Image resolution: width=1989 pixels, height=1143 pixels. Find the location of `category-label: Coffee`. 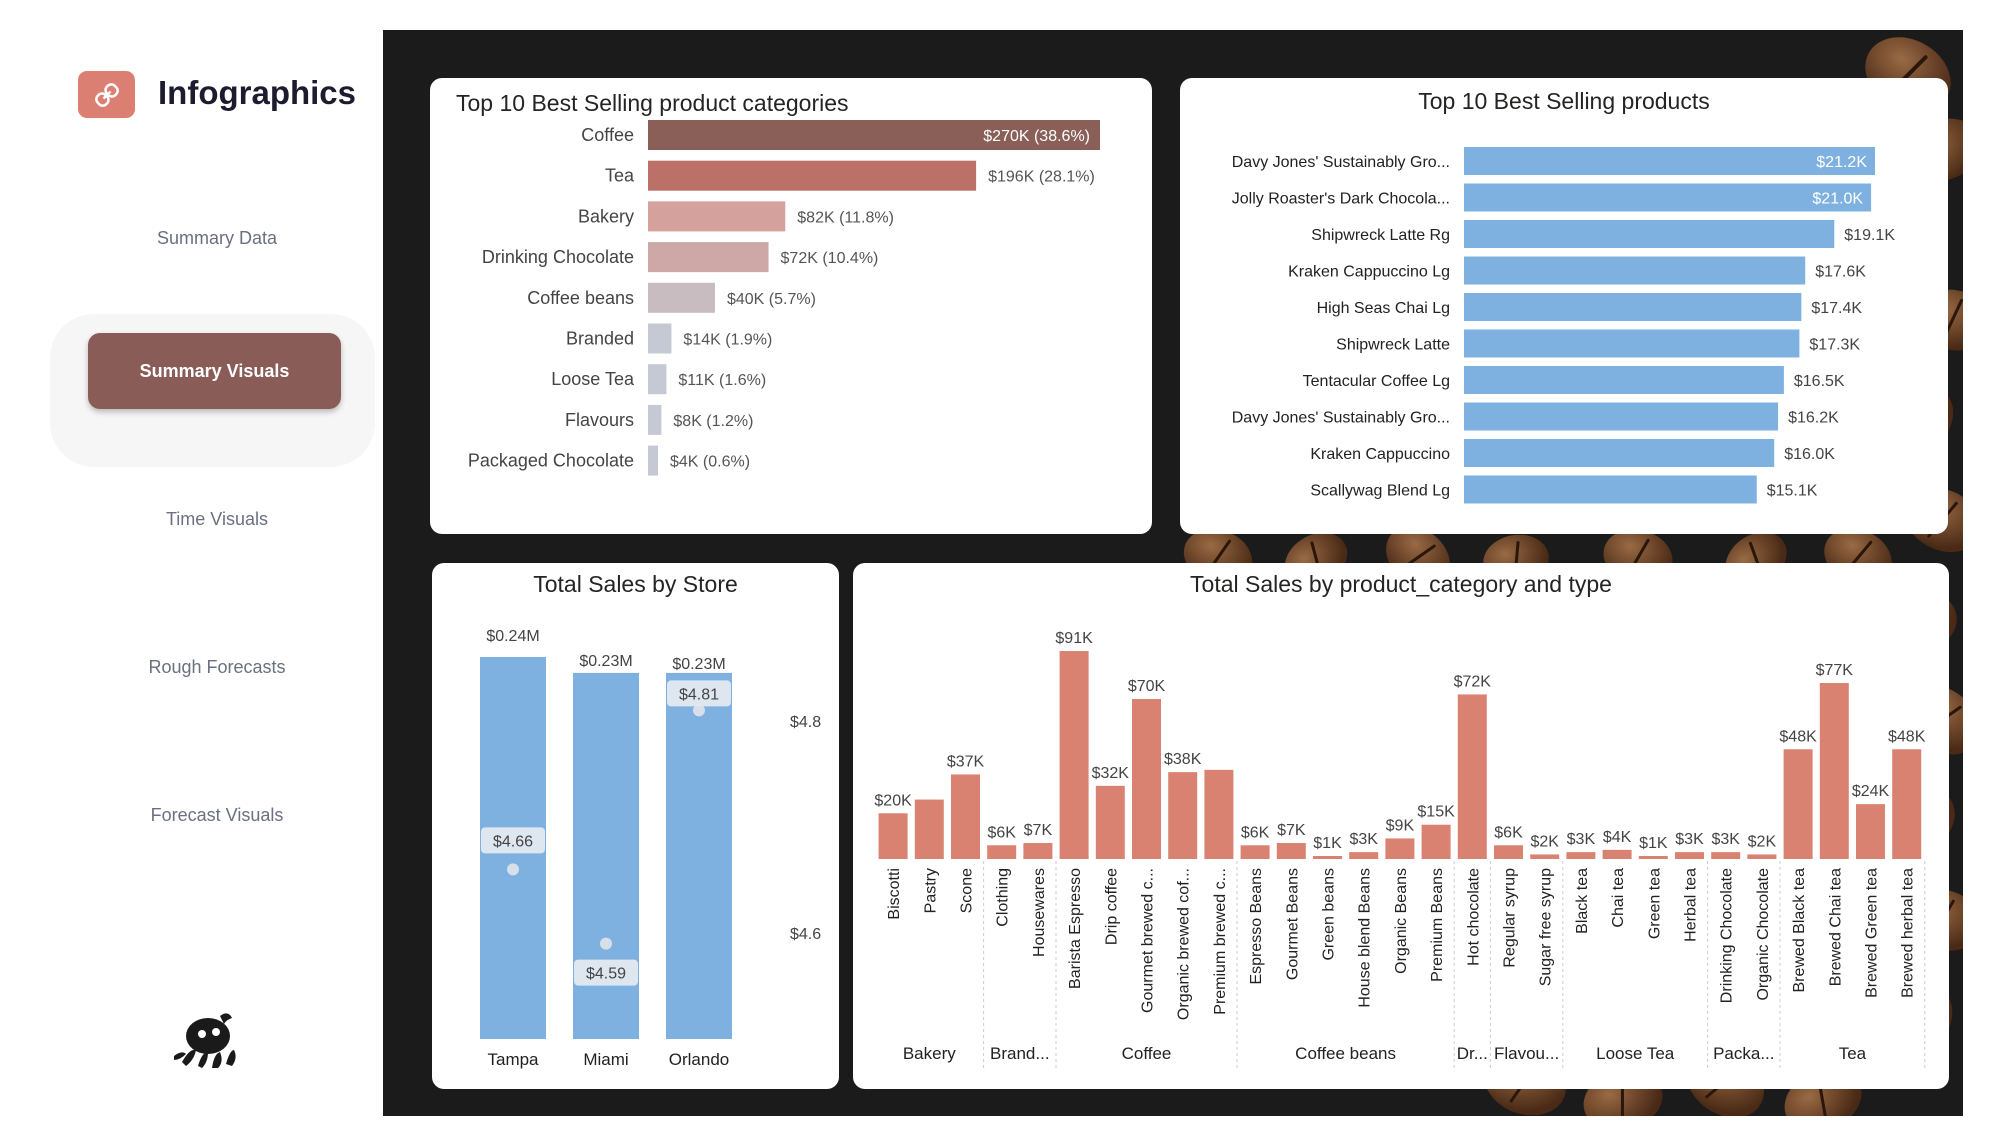

category-label: Coffee is located at coordinates (607, 135).